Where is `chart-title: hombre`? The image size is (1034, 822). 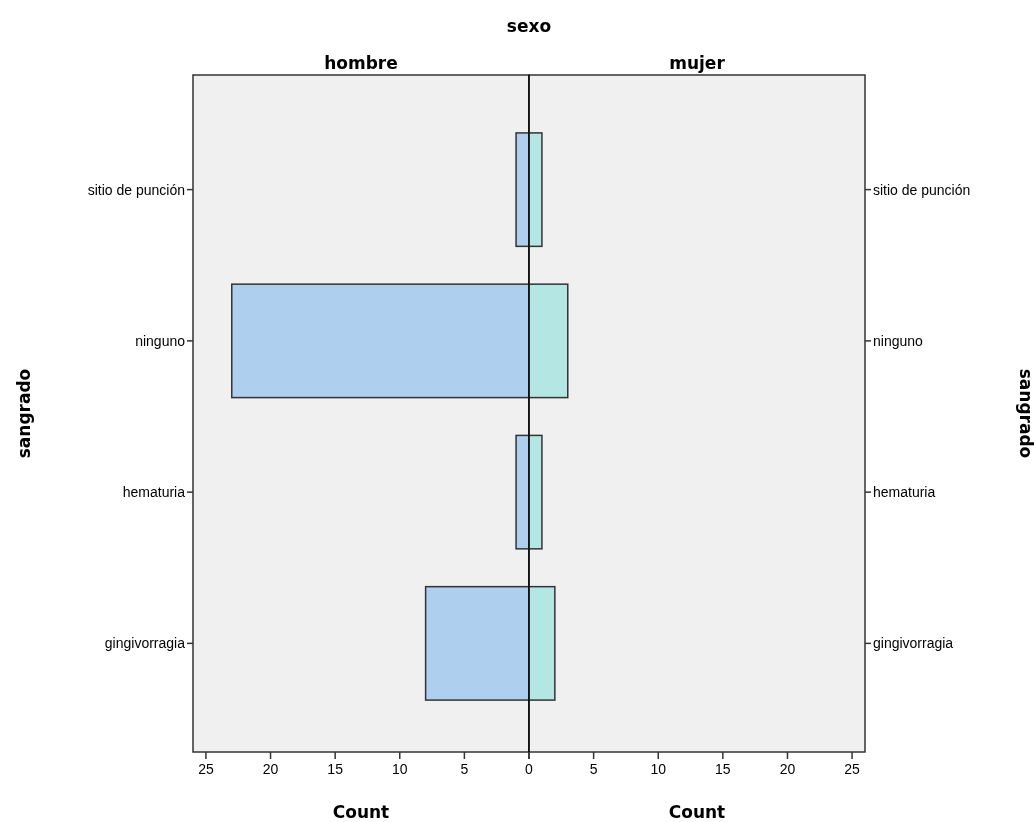
chart-title: hombre is located at coordinates (361, 63).